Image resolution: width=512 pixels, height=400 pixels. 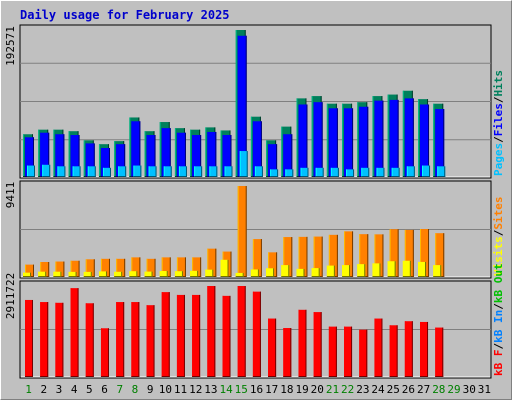 I want to click on x-tick-day-7: 7, so click(x=119, y=389).